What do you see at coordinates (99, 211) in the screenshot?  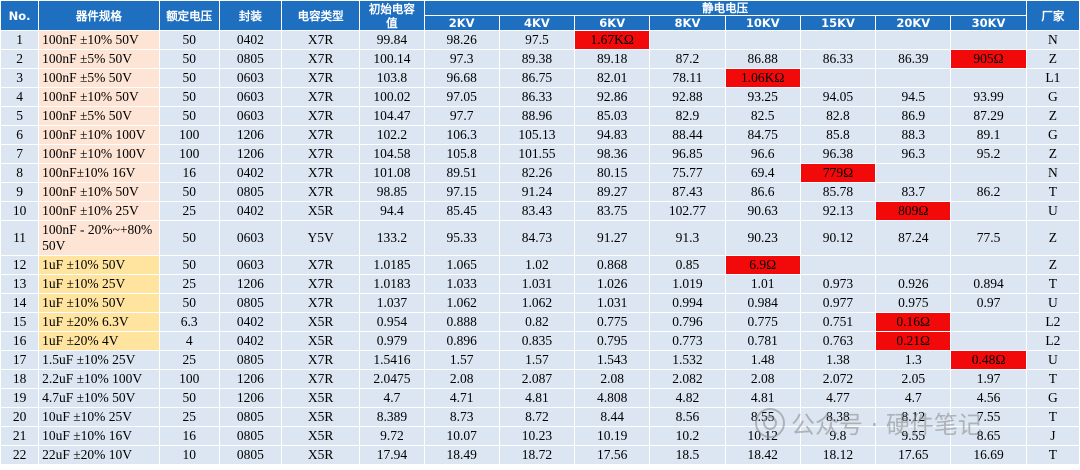 I see `spec-cell: 100nF ±10% 25V` at bounding box center [99, 211].